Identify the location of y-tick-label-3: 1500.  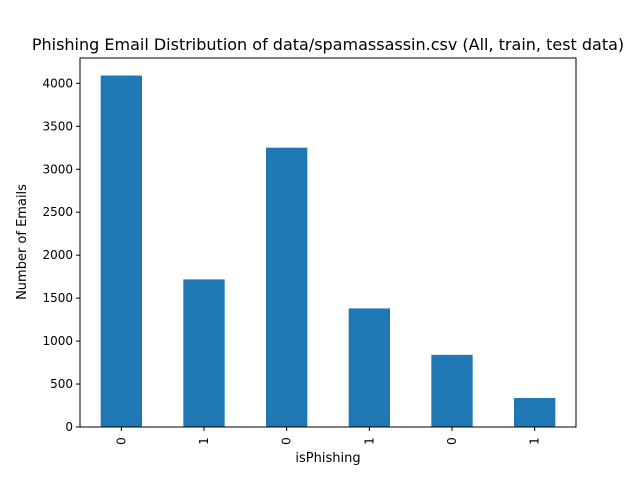
(57, 298).